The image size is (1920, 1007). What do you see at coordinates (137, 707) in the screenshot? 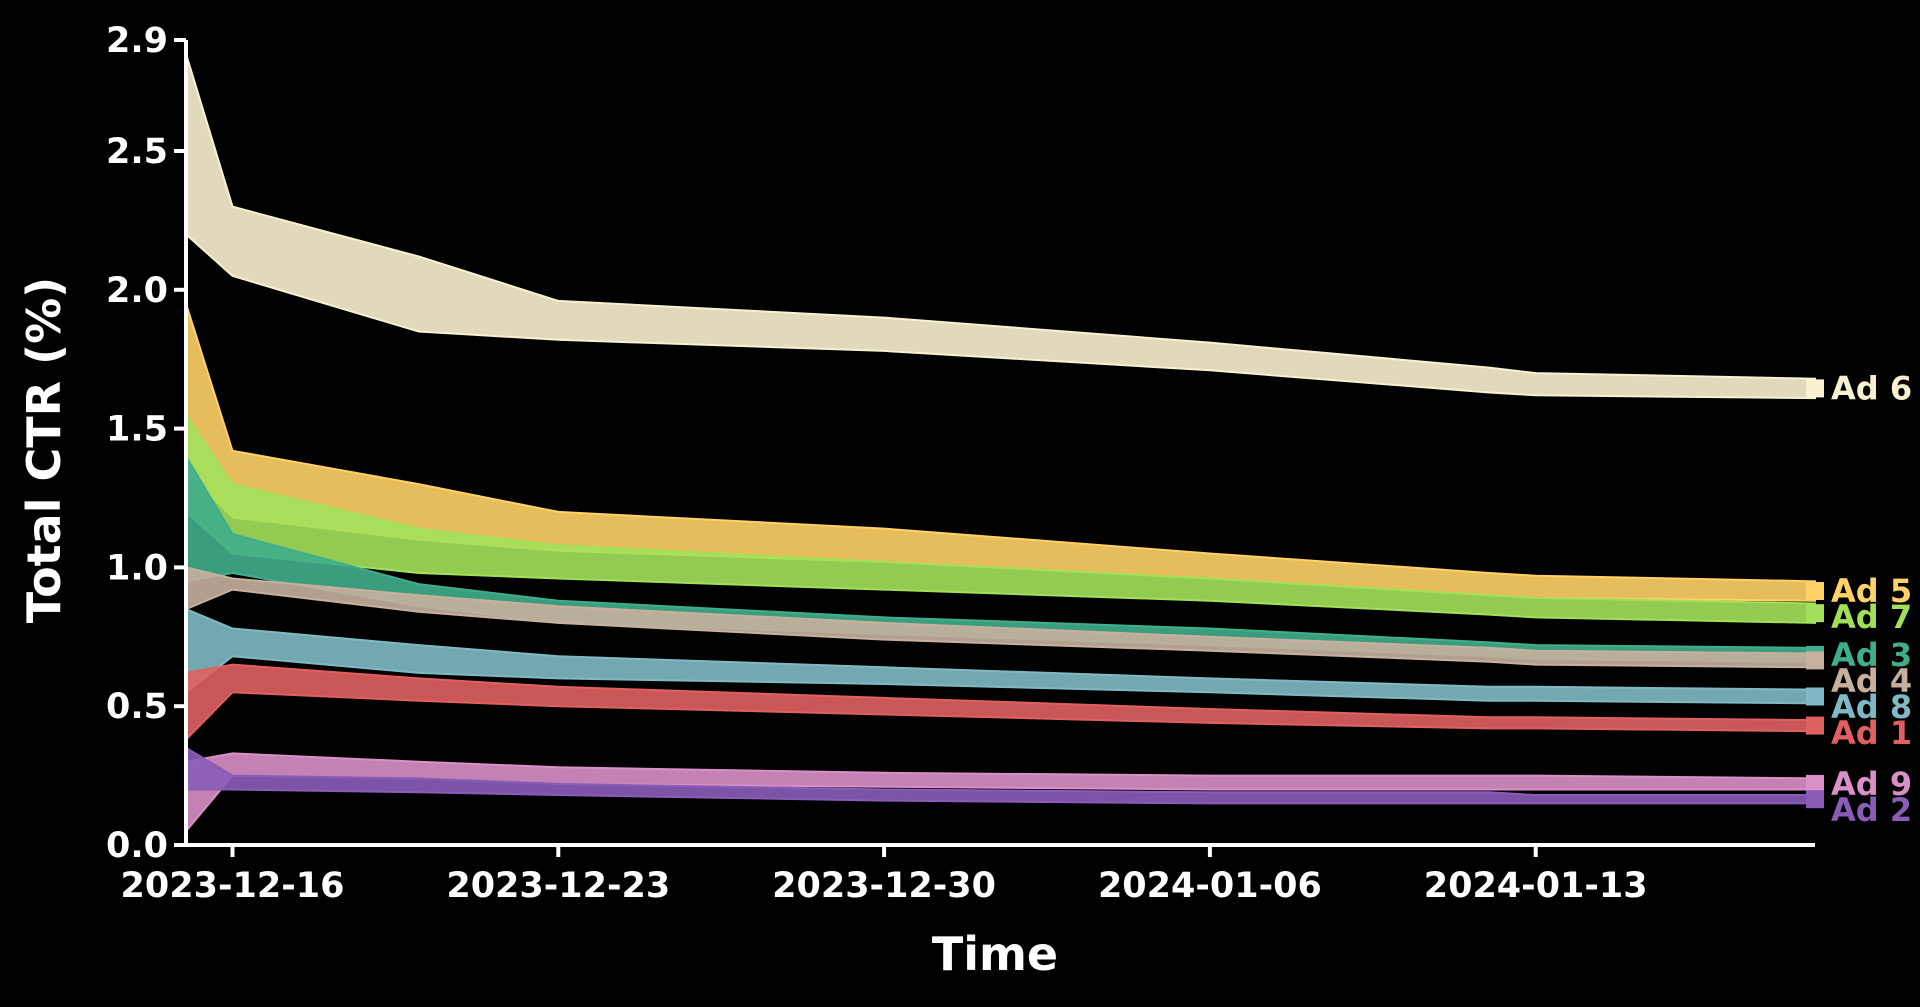
I see `y-tick-label: 0.5` at bounding box center [137, 707].